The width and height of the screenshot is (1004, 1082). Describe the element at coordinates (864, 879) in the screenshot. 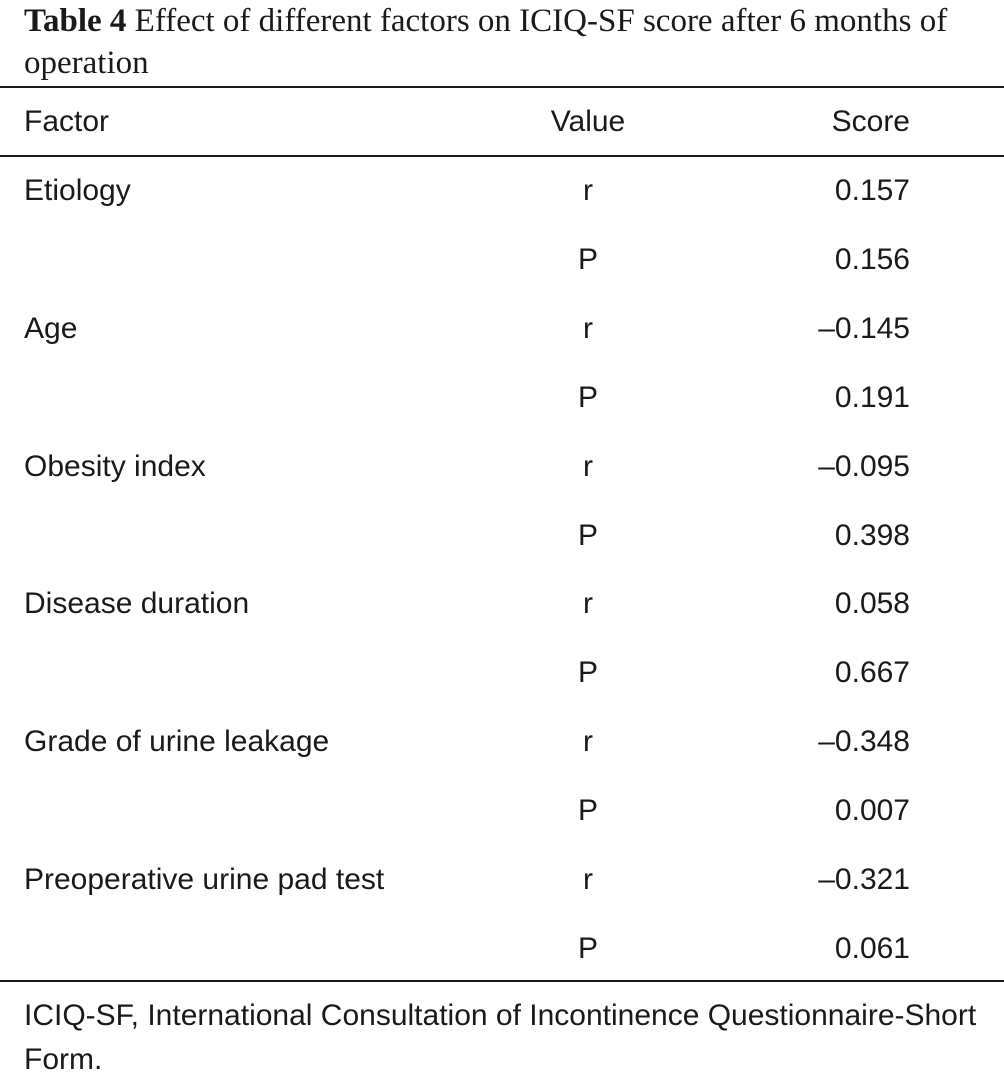

I see `cell-score: –0.321` at that location.